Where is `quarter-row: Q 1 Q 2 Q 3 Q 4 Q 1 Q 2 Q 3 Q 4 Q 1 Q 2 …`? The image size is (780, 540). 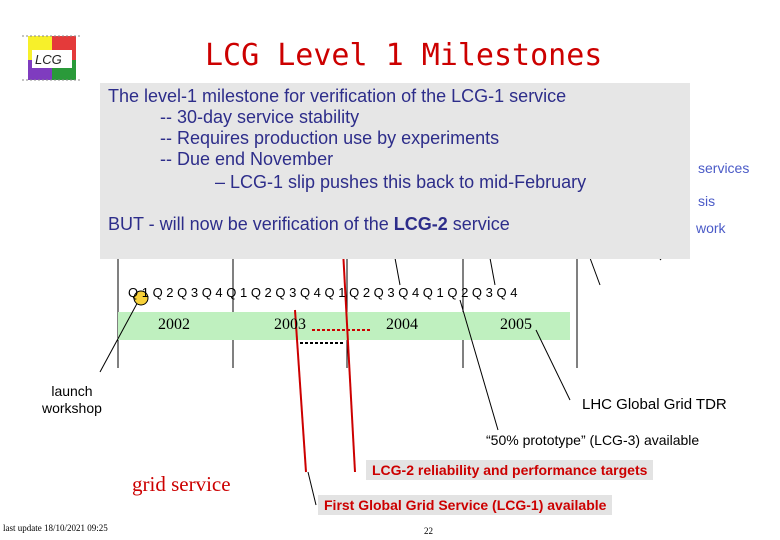
quarter-row: Q 1 Q 2 Q 3 Q 4 Q 1 Q 2 Q 3 Q 4 Q 1 Q 2 … is located at coordinates (323, 292).